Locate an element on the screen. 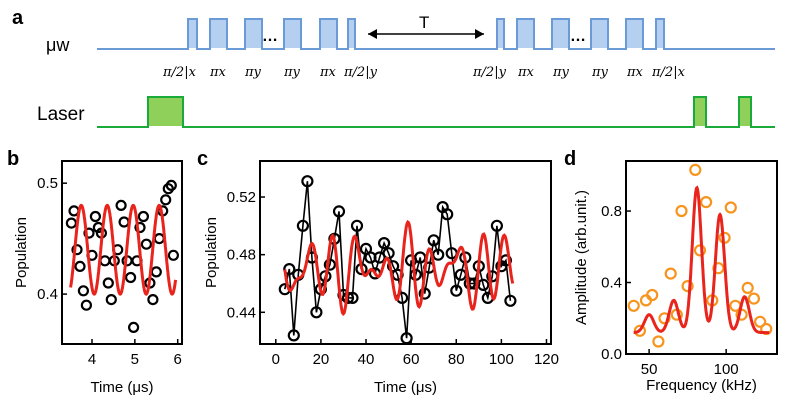  panel-label-c: c is located at coordinates (202, 159).